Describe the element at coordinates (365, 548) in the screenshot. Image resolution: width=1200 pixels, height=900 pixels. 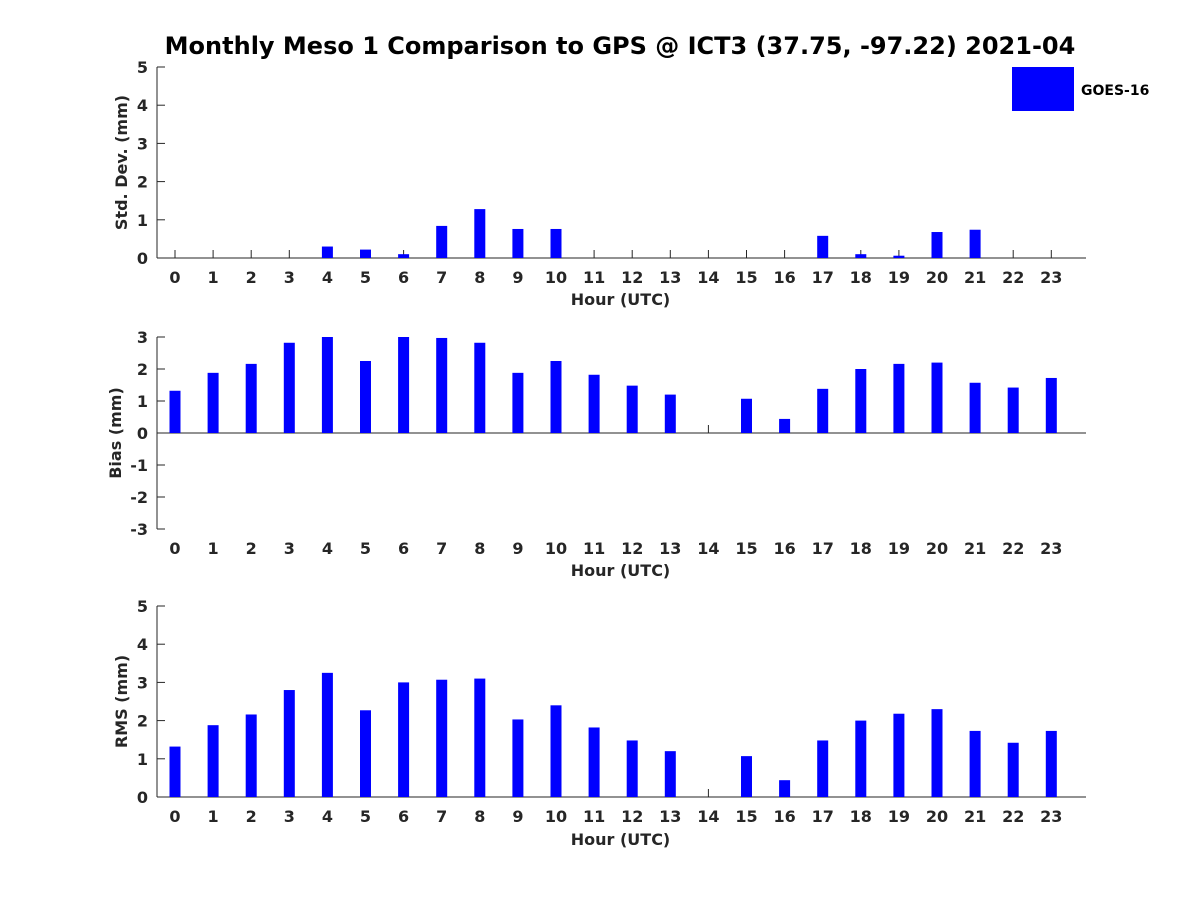
I see `x-tick-label: 5` at that location.